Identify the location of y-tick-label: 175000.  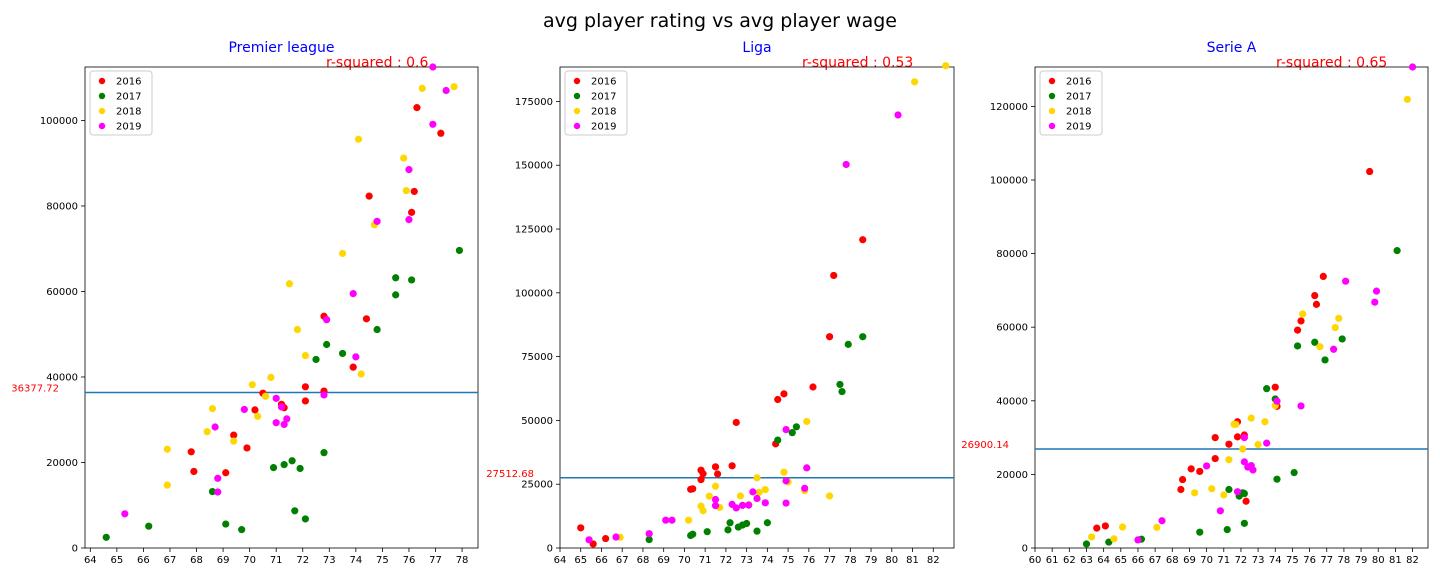
(534, 102).